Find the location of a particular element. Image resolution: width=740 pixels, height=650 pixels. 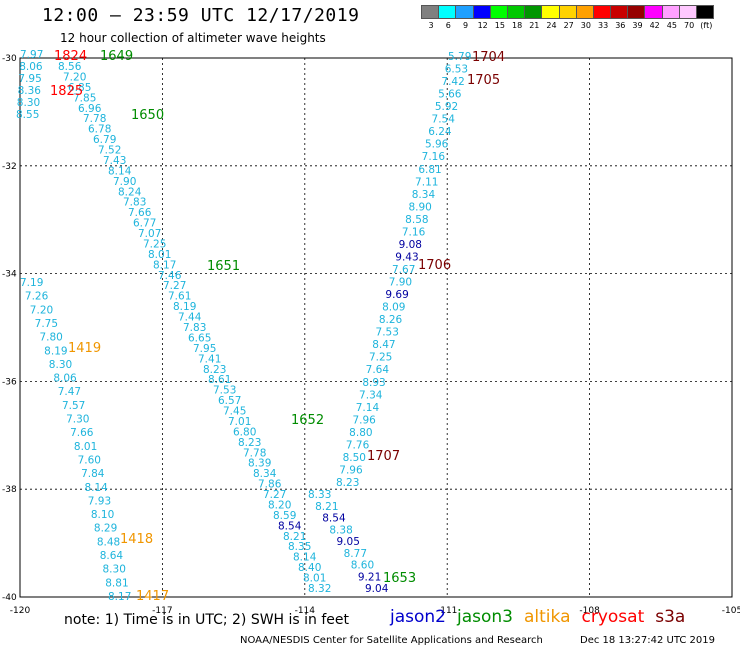

x-tick-label: -105 is located at coordinates (731, 611).